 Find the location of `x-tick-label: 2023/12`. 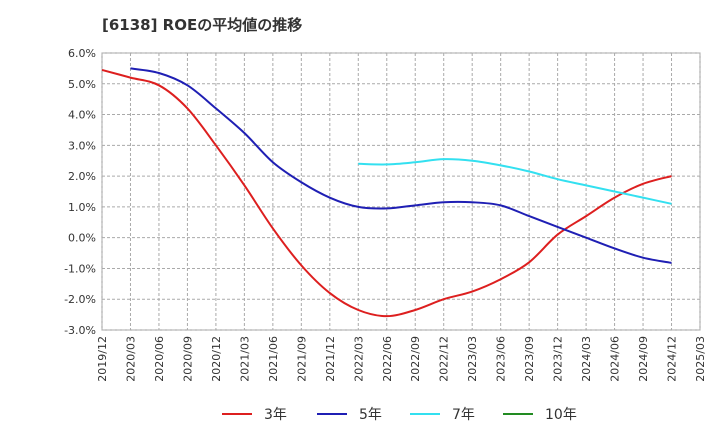

x-tick-label: 2023/12 is located at coordinates (558, 359).